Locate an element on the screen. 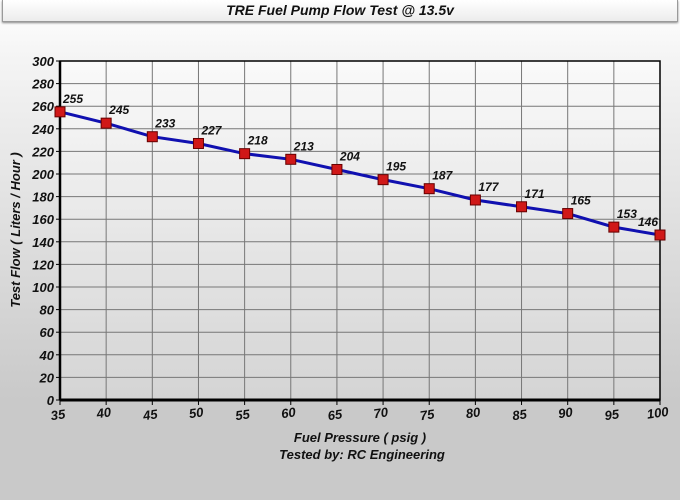 The width and height of the screenshot is (680, 500). y-tick-label: 100 is located at coordinates (43, 287).